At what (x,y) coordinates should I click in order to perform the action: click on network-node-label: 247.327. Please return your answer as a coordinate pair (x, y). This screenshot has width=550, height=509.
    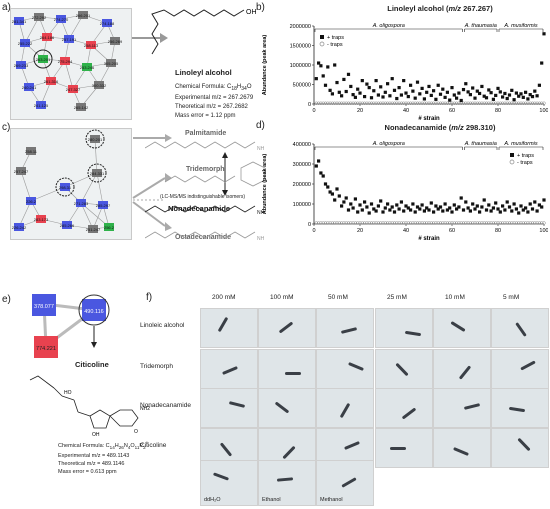
    Looking at the image, I should click on (73, 89).